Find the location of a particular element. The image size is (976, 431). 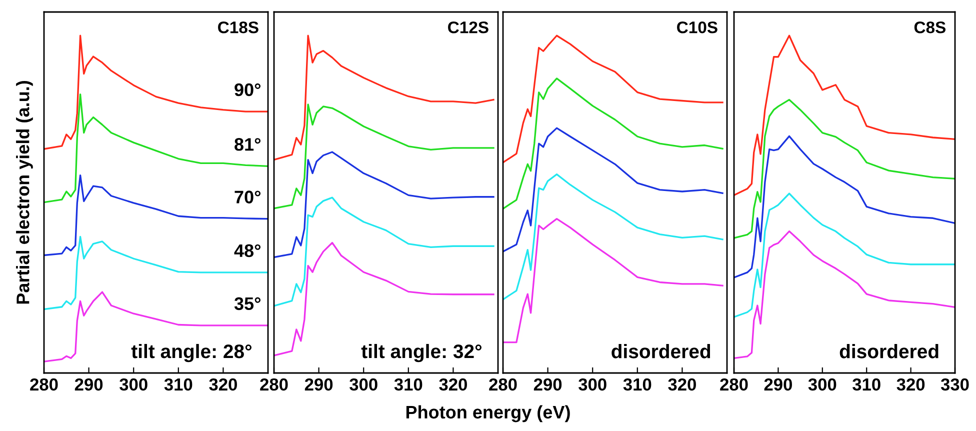

series-label: 81° is located at coordinates (247, 144).